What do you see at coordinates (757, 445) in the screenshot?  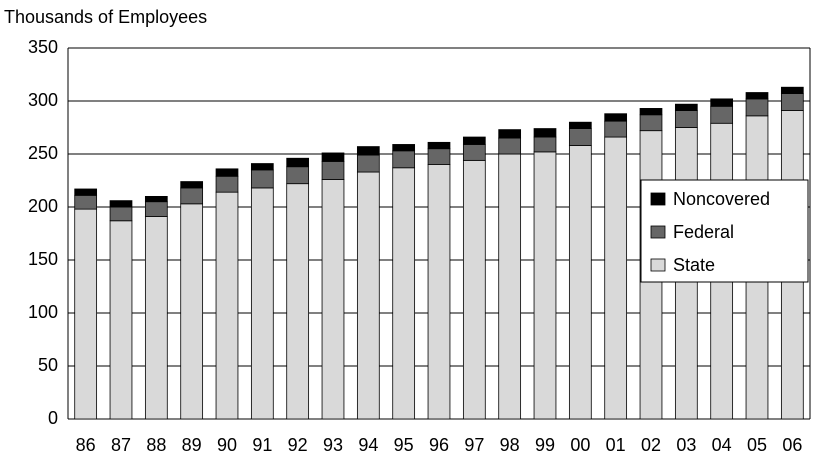 I see `x-tick-label: 05` at bounding box center [757, 445].